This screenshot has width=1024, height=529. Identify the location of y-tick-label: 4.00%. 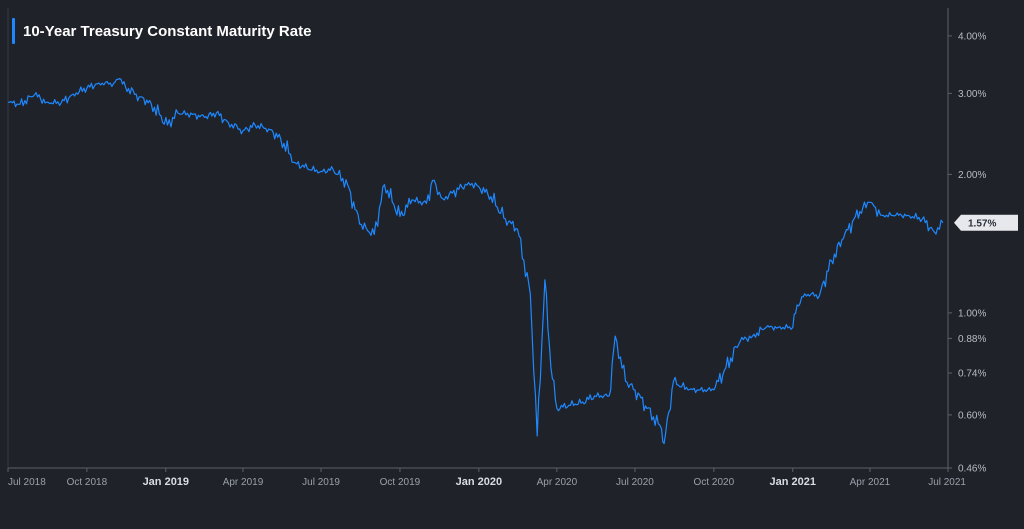
(972, 36).